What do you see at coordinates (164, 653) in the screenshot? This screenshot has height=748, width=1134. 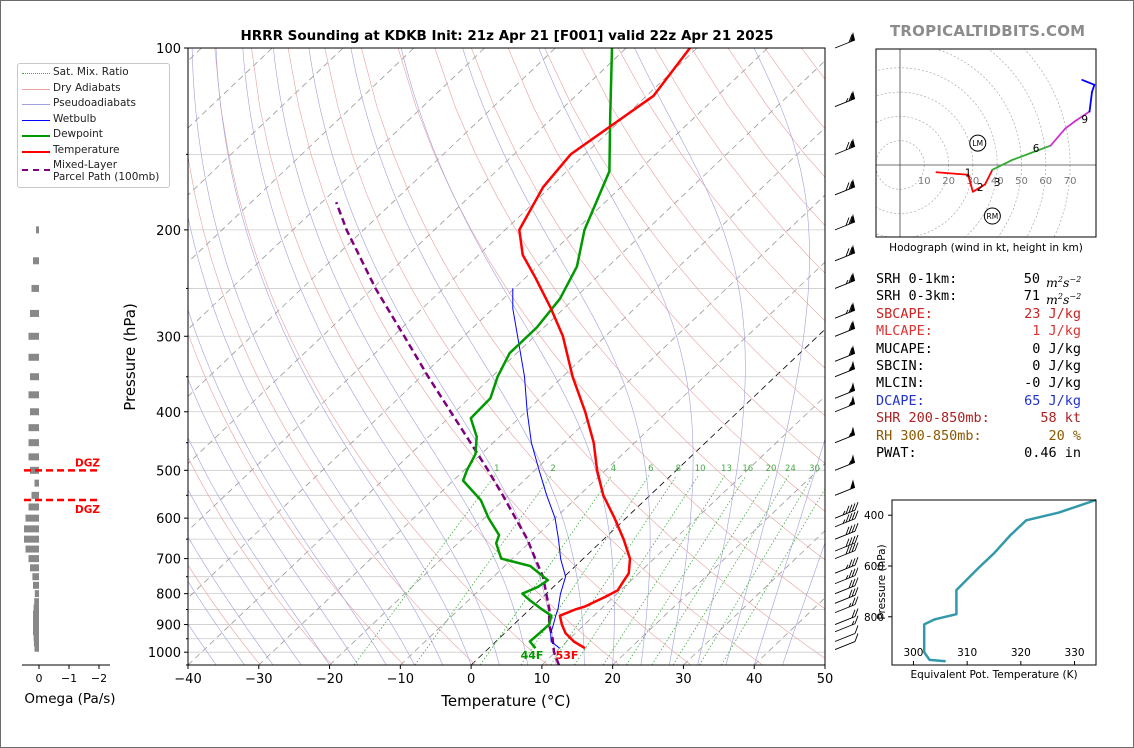 I see `y-tick-label: 1000` at bounding box center [164, 653].